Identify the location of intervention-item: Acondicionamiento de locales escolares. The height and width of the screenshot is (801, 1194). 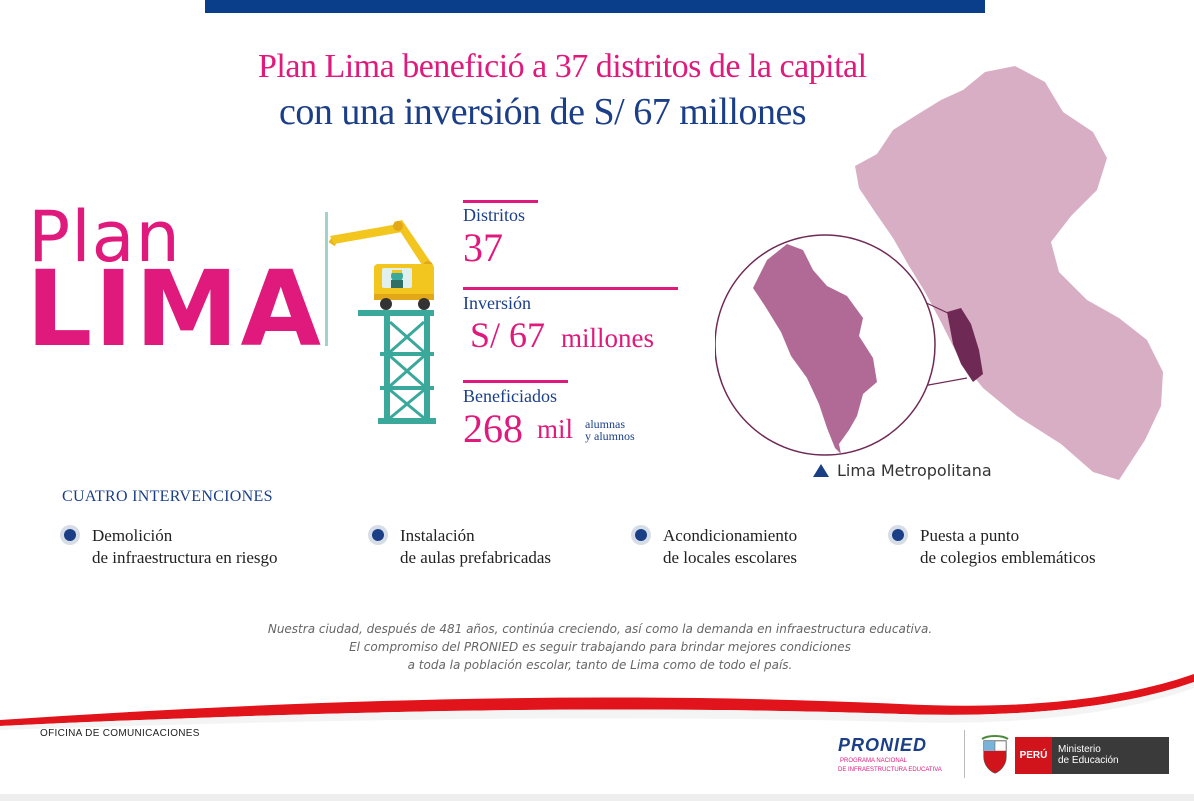
(714, 547).